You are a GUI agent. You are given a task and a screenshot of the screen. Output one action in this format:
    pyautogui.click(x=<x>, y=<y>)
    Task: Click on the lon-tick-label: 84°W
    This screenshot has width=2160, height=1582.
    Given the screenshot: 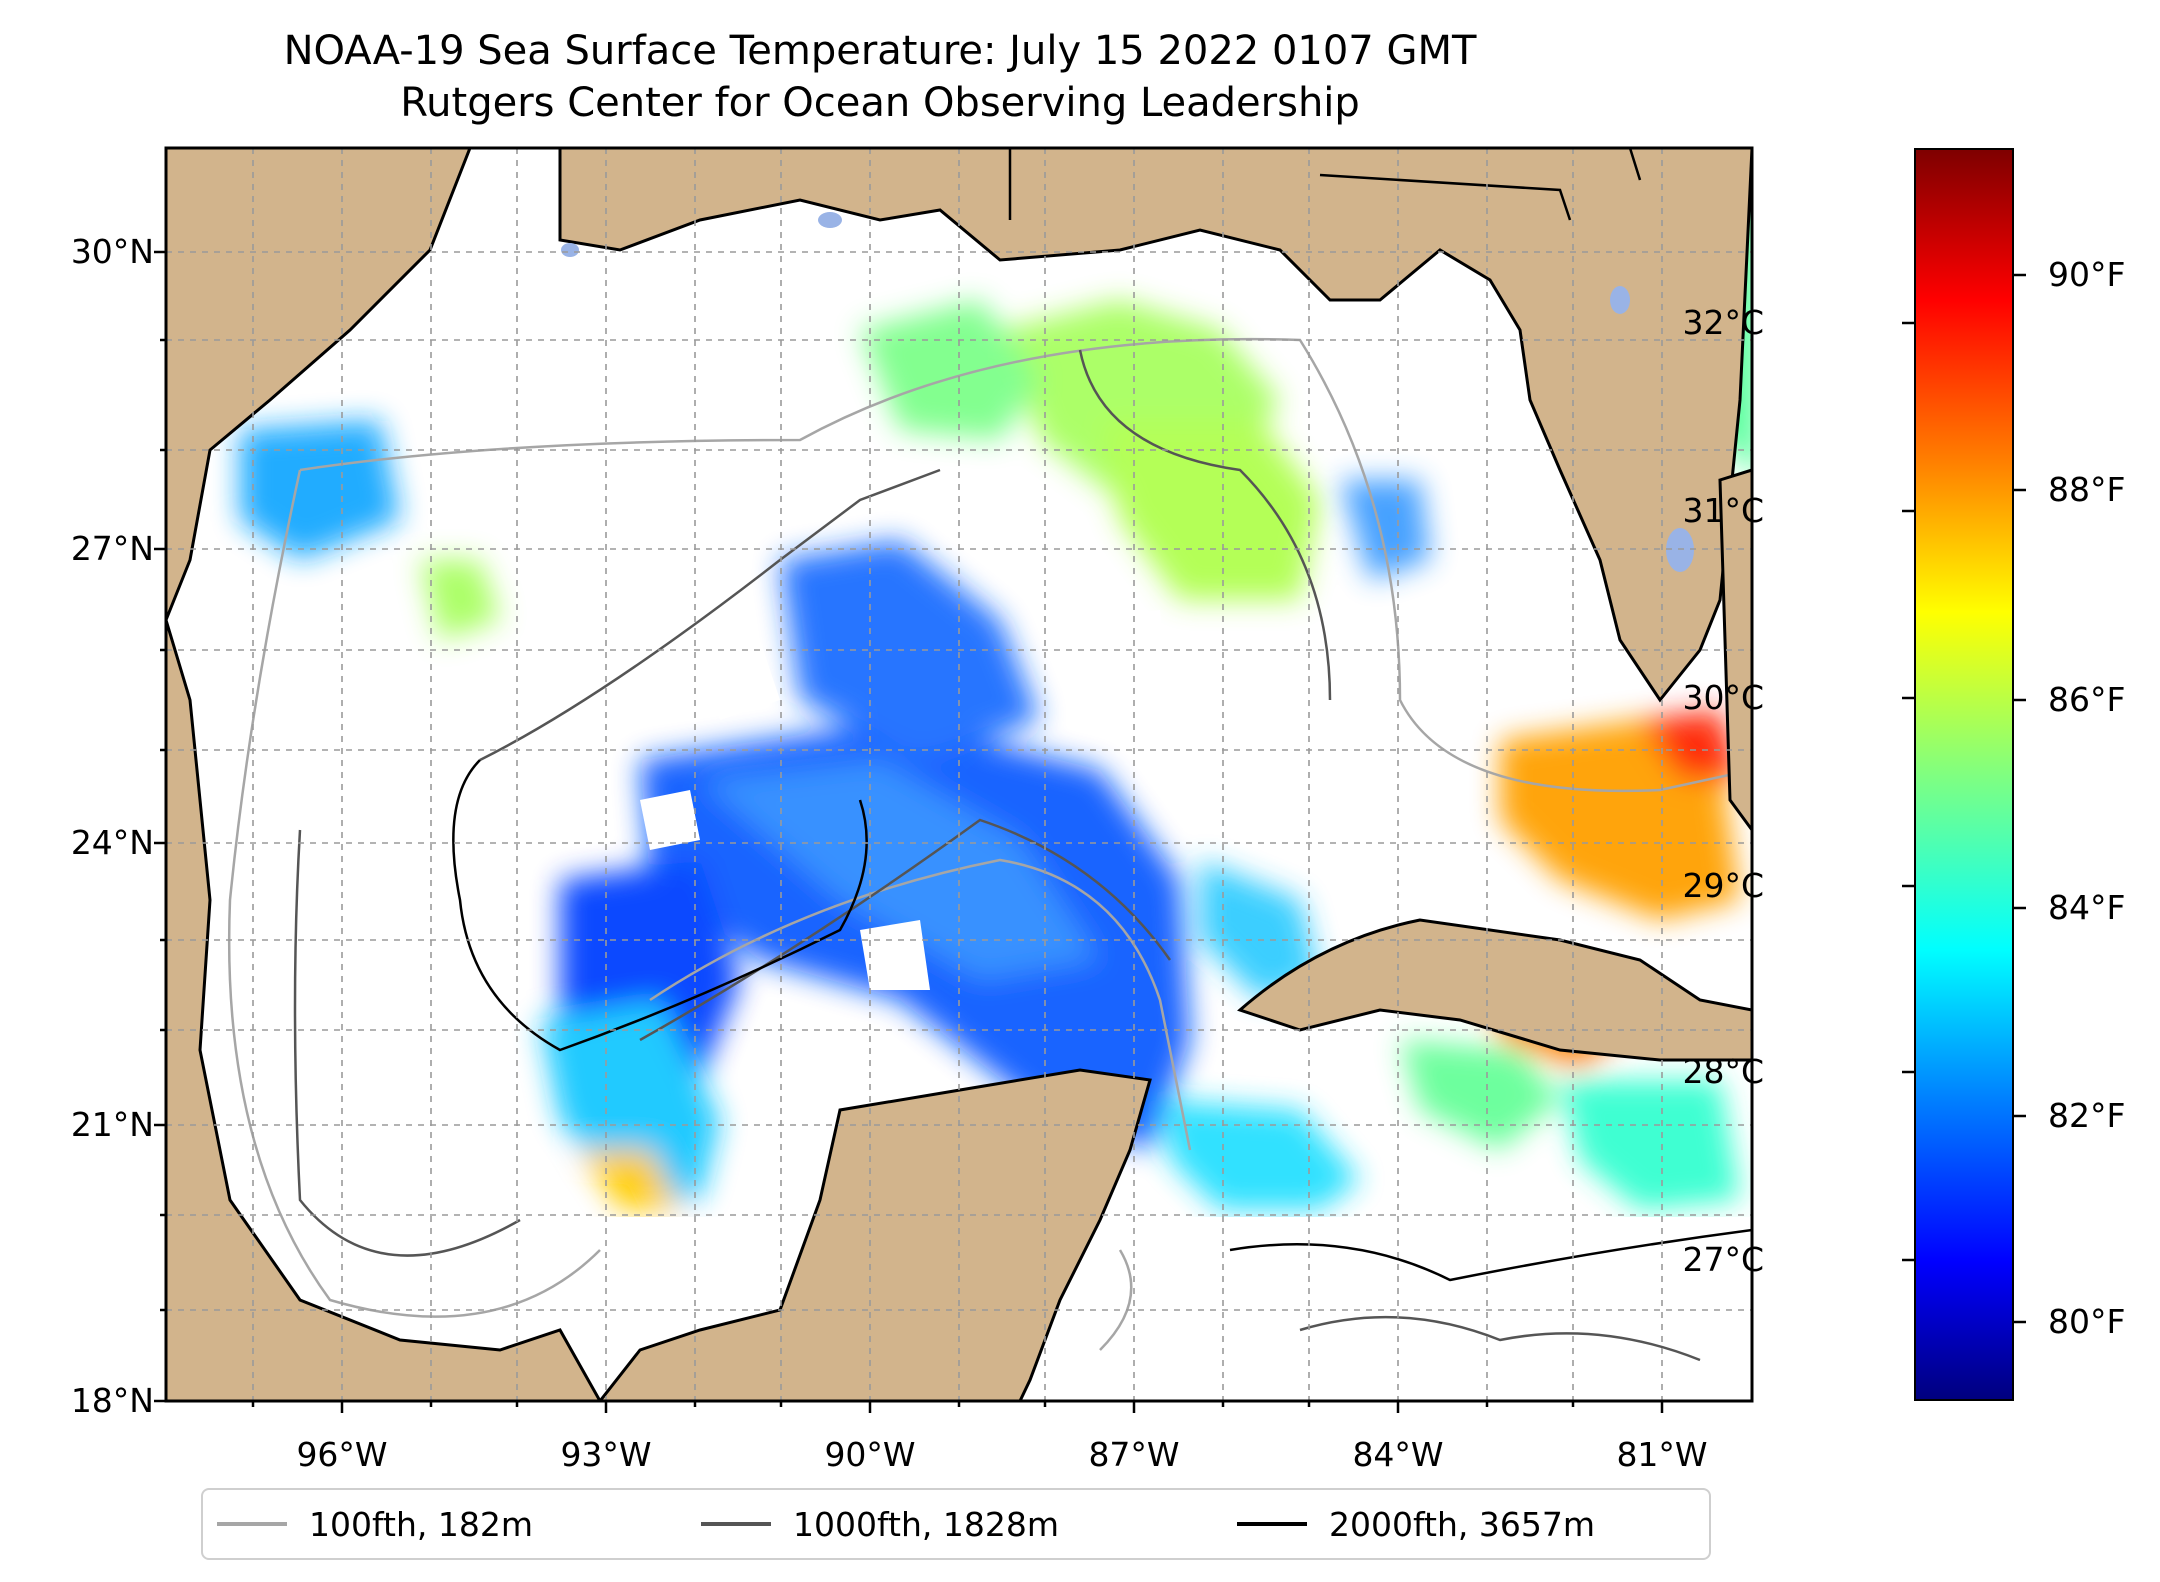 What is the action you would take?
    pyautogui.click(x=1398, y=1454)
    